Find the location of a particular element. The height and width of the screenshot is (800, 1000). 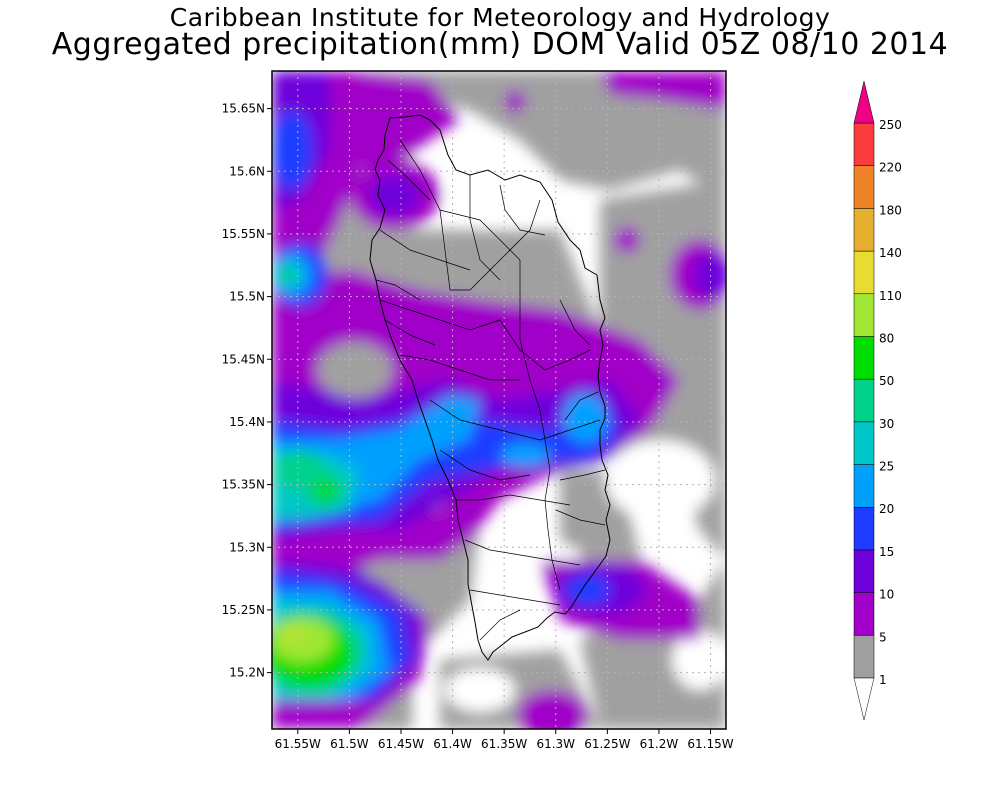

lat-label: 15.55N is located at coordinates (243, 234).